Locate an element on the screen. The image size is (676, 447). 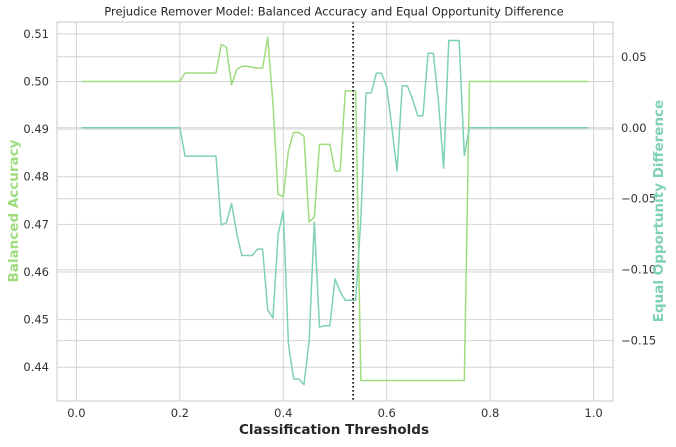
x-tick-label: 1.0 is located at coordinates (593, 413).